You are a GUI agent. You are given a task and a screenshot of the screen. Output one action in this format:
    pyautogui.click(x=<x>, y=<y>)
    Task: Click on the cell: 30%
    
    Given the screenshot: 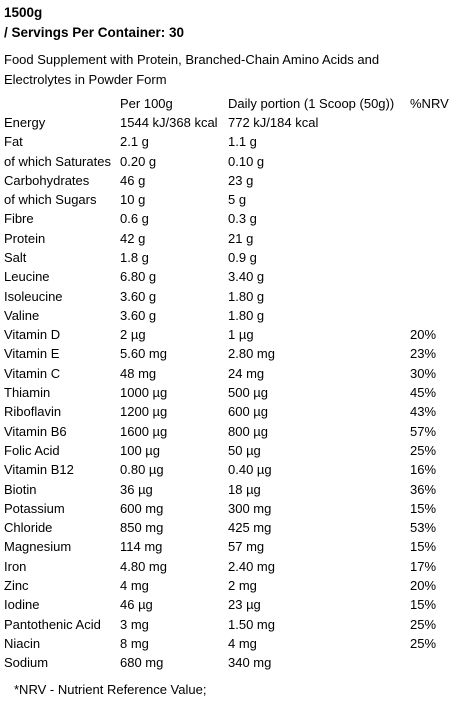 What is the action you would take?
    pyautogui.click(x=423, y=373)
    